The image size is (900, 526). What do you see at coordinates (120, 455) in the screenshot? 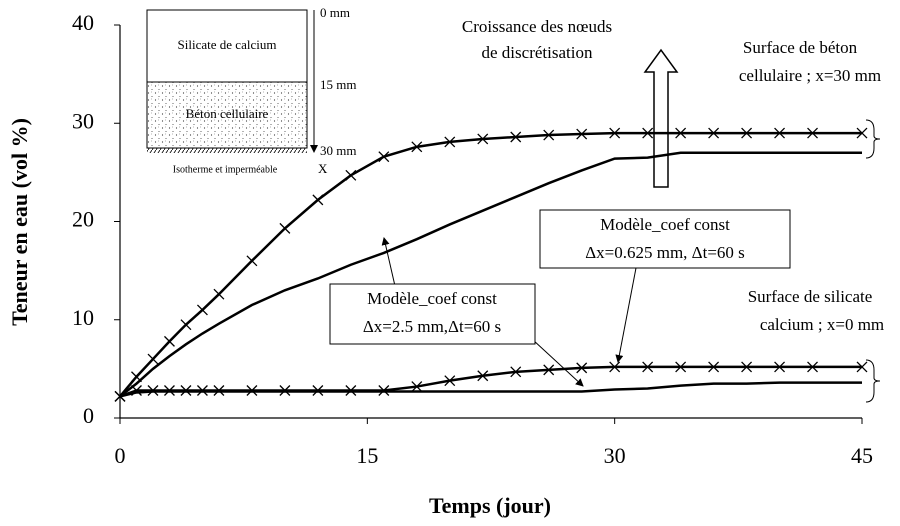
I see `x-tick-label: 0` at bounding box center [120, 455].